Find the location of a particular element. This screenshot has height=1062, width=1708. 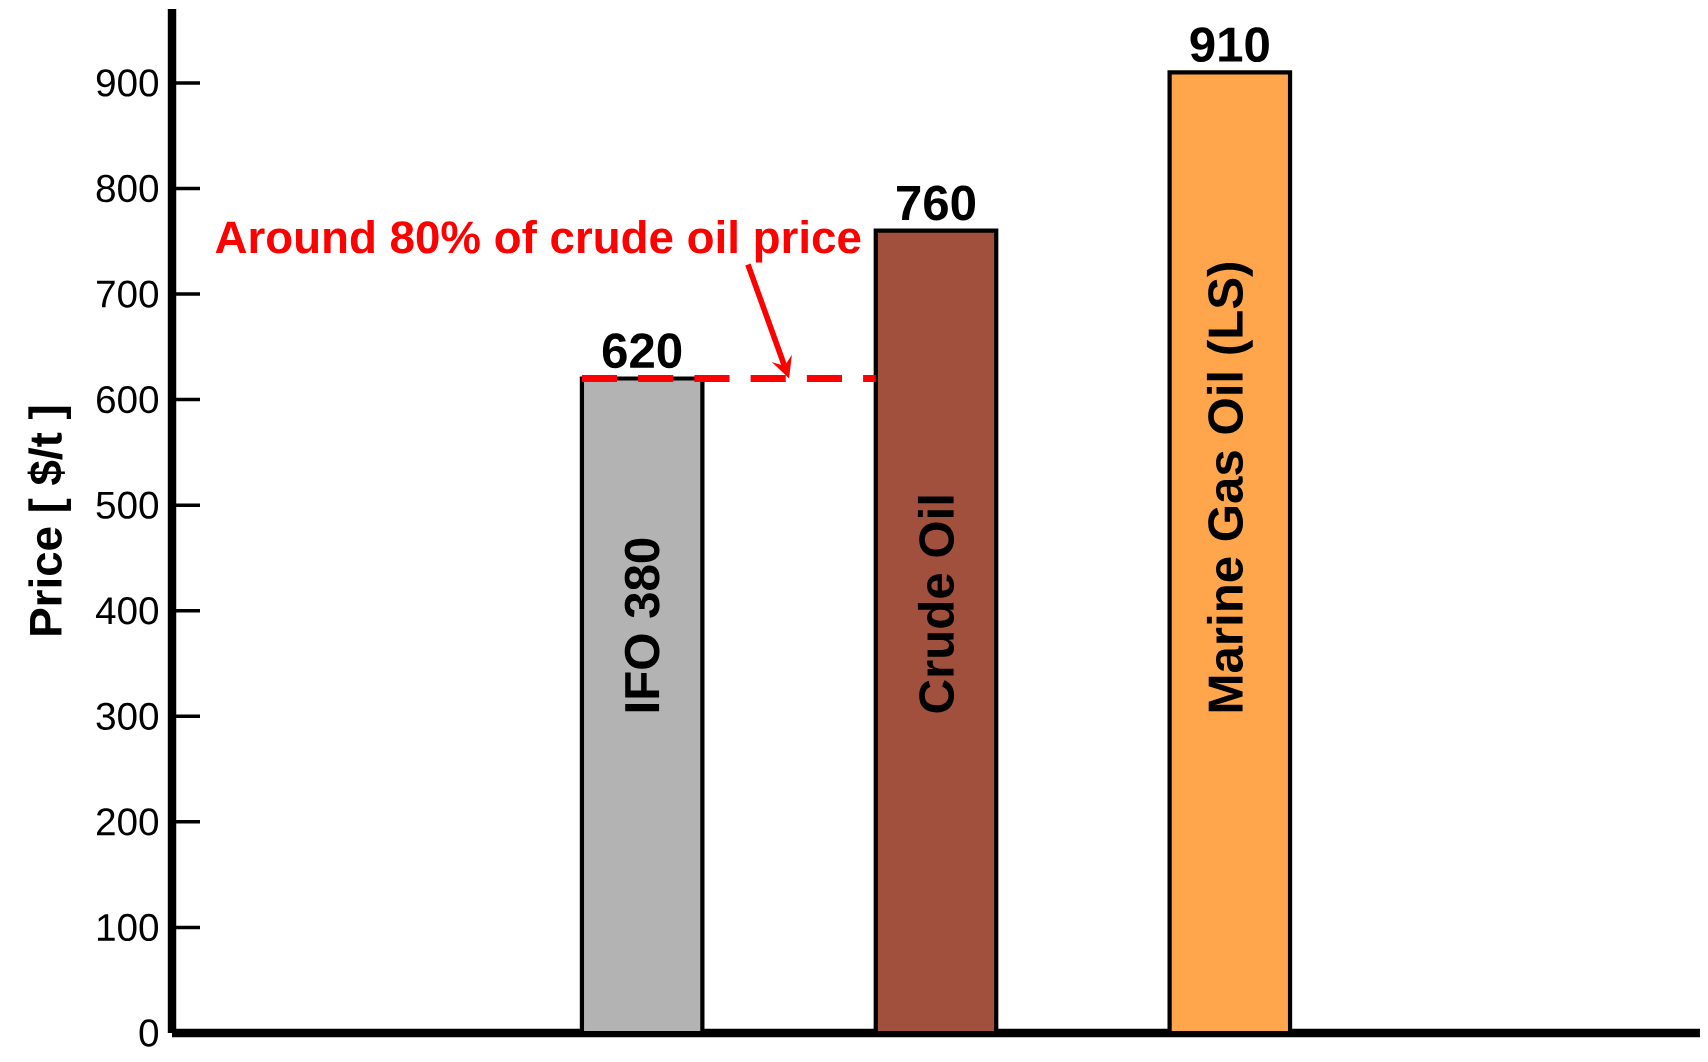

y-tick-label: 600 is located at coordinates (128, 399).